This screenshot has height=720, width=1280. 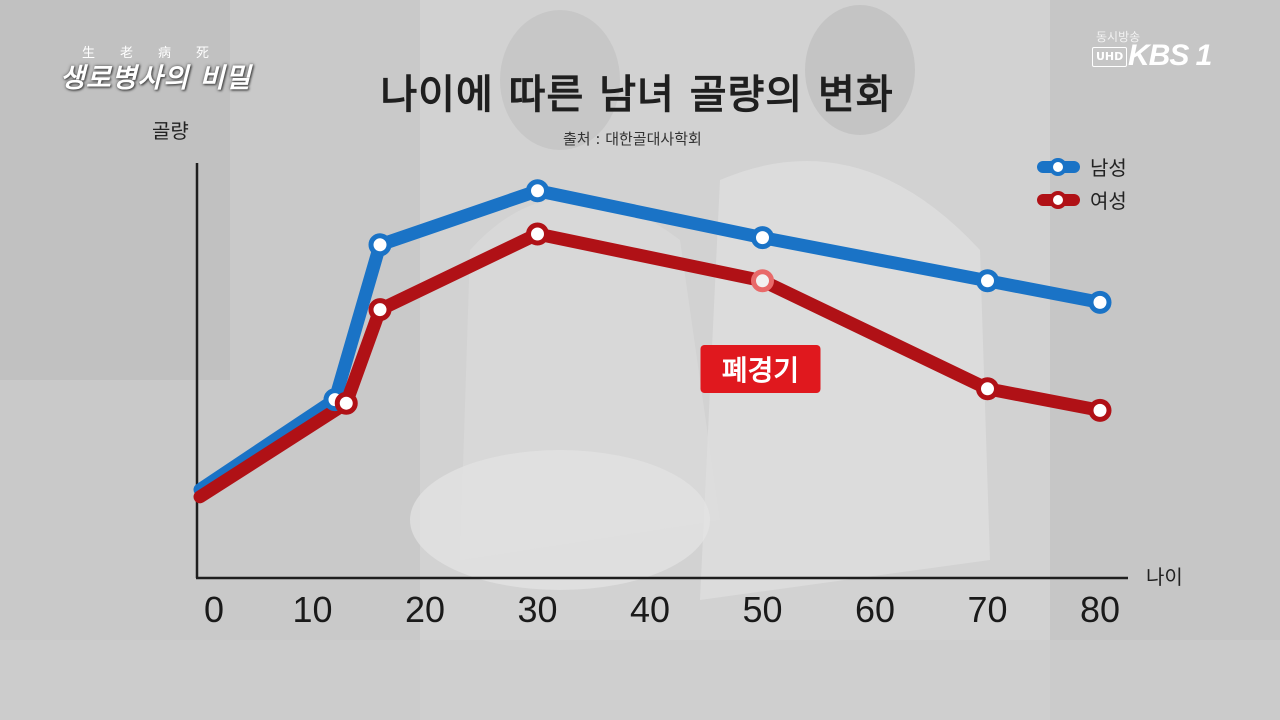 What do you see at coordinates (313, 609) in the screenshot?
I see `x-tick-label: 10` at bounding box center [313, 609].